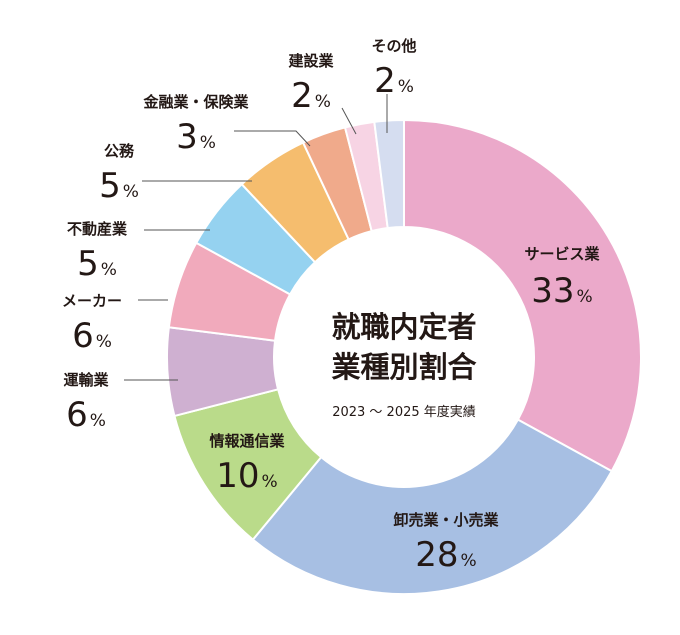 The image size is (680, 635). Describe the element at coordinates (86, 415) in the screenshot. I see `slice-4-value-label: 6%` at that location.